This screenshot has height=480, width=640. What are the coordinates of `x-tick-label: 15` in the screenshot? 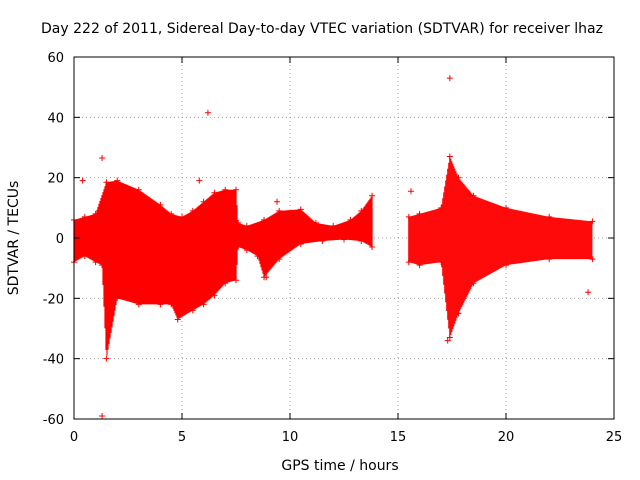 It's located at (398, 437).